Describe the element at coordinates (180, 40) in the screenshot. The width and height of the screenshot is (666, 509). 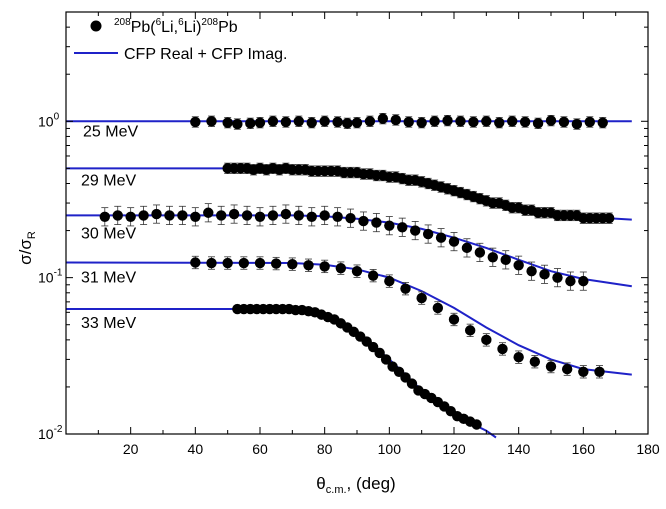
I see `legend: 208Pb(6Li,6Li)208Pb CFP Real + CFP Imag.` at that location.